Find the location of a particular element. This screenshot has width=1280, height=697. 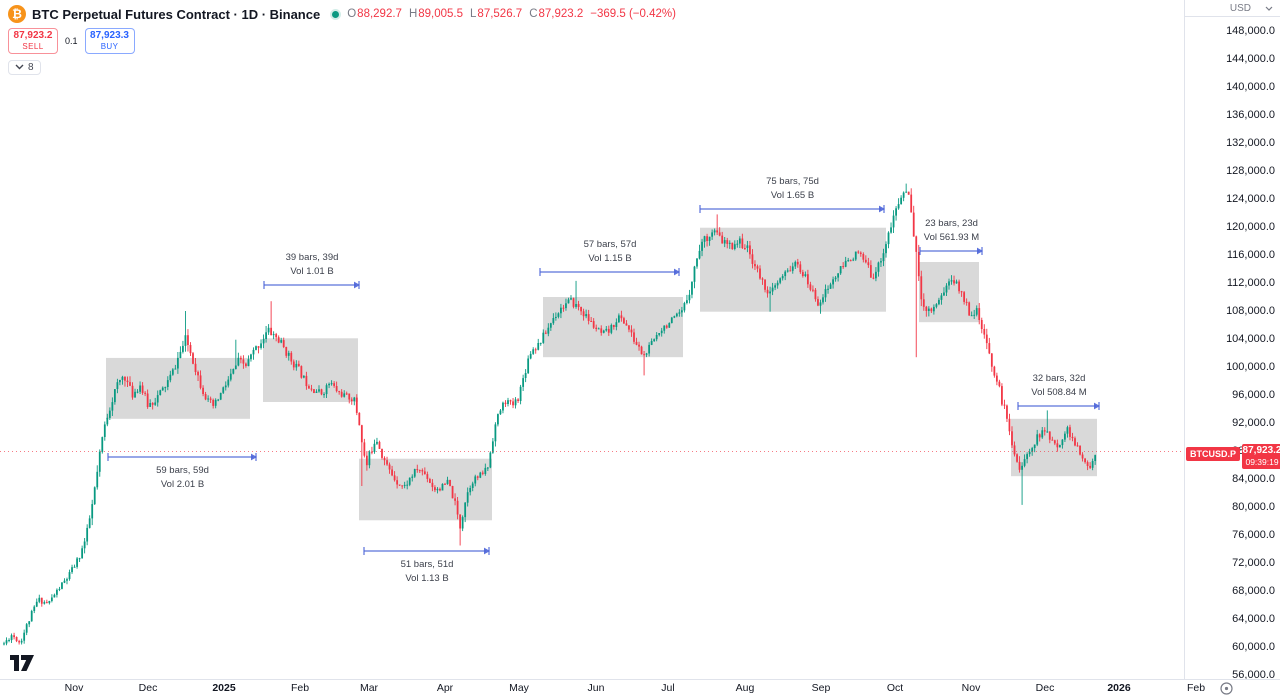

bars-range-measure: 51 bars, 51d Vol 1.13 B is located at coordinates (426, 565).